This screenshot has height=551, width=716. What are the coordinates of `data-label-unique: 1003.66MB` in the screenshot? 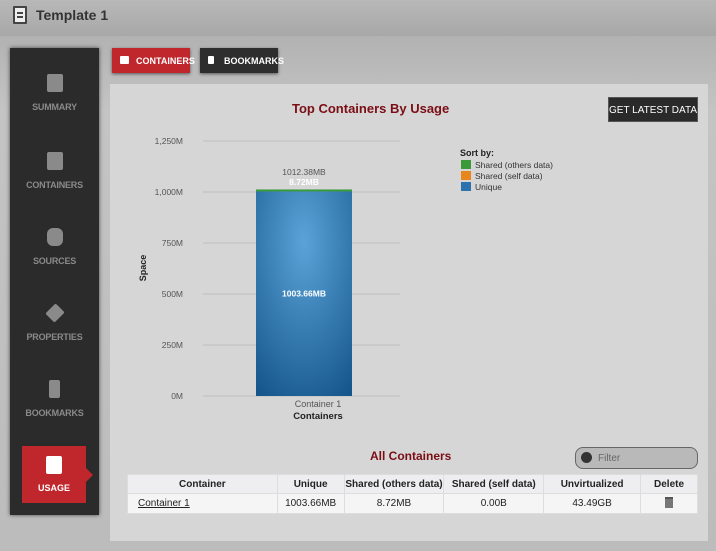 It's located at (304, 294).